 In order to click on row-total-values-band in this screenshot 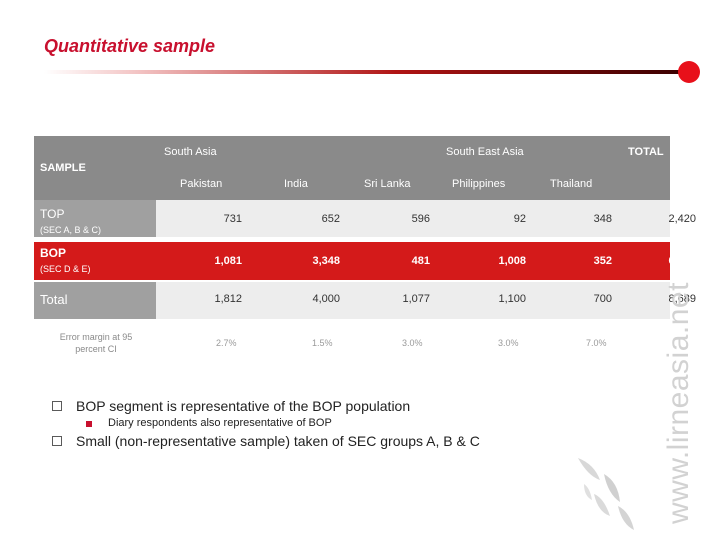, I will do `click(413, 300)`.